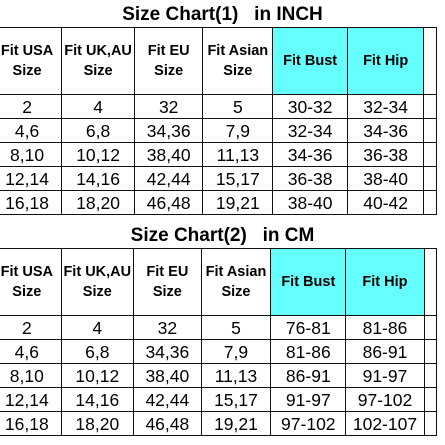 Image resolution: width=445 pixels, height=445 pixels. I want to click on table-row: 8,10 10,12 38,40 11,13 86-91 91-97, so click(219, 375).